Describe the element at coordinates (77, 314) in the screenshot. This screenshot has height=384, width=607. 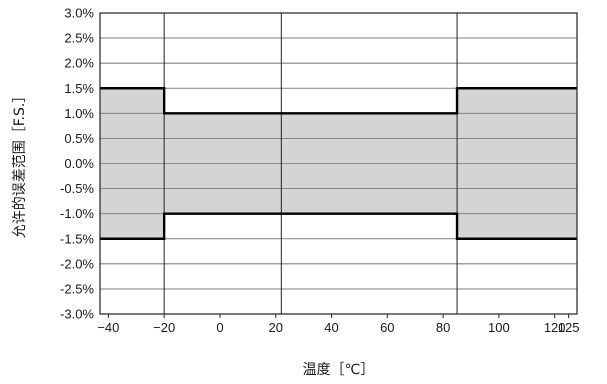
I see `y-tick-label: -3.0%` at that location.